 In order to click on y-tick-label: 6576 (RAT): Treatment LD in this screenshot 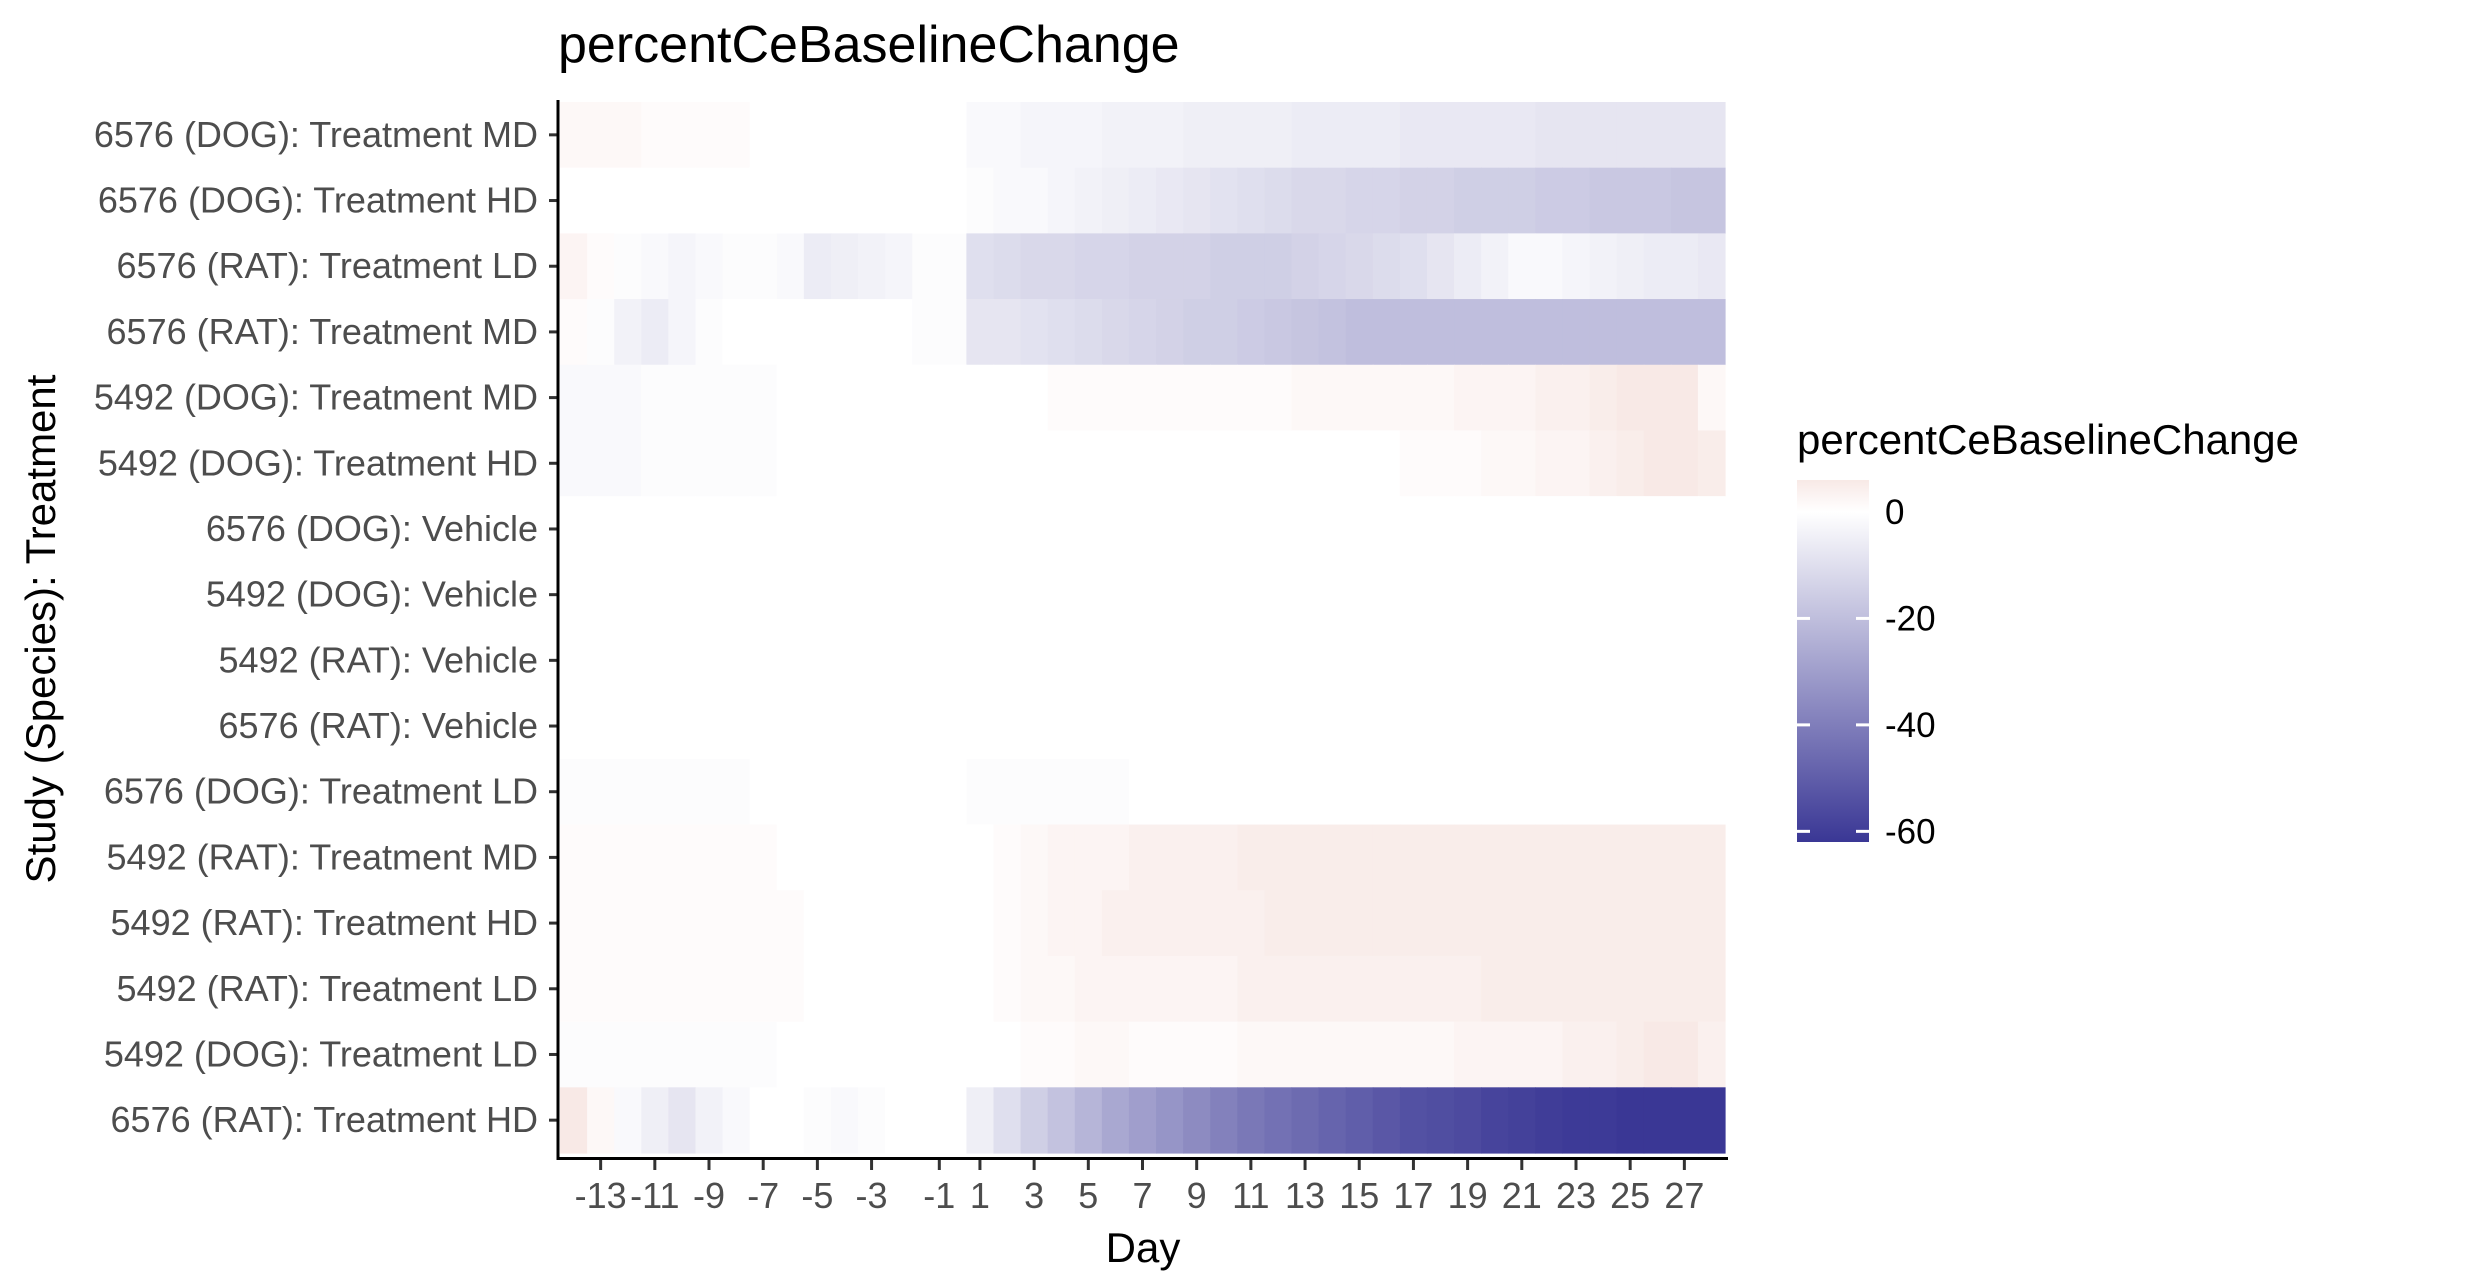, I will do `click(328, 265)`.